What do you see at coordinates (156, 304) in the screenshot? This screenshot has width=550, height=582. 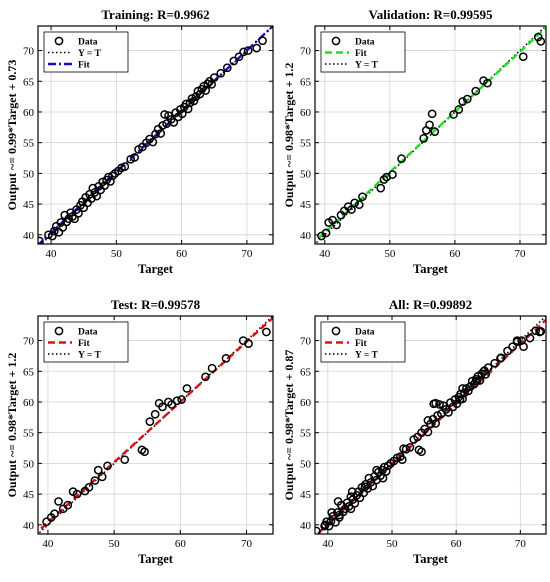 I see `chart-title: Test: R=0.99578` at bounding box center [156, 304].